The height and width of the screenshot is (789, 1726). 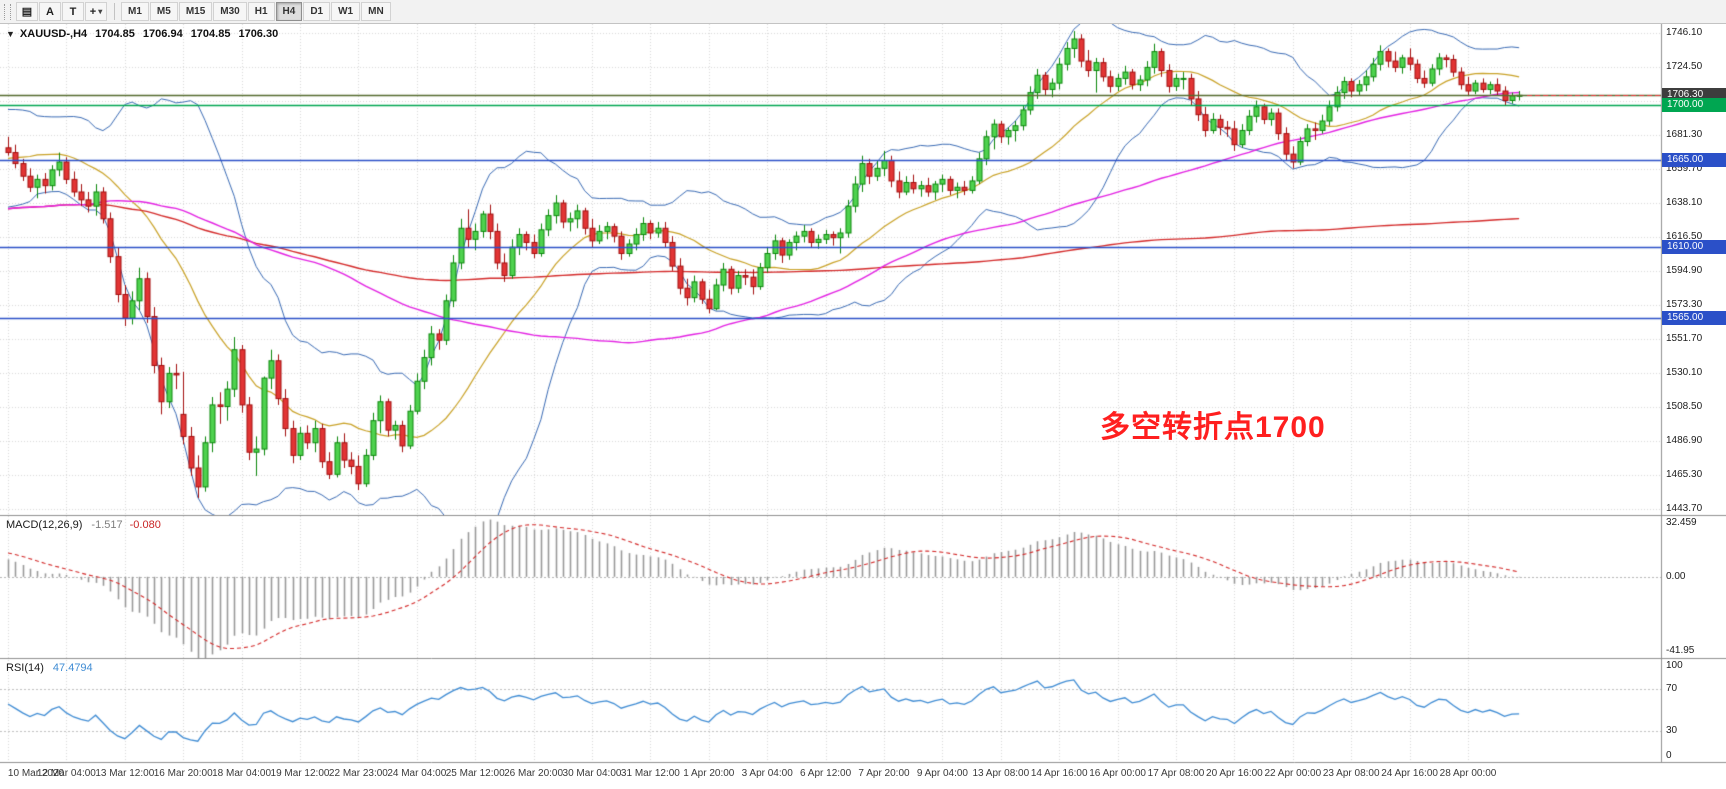 I want to click on timeframe-m15-button: M15, so click(x=195, y=11).